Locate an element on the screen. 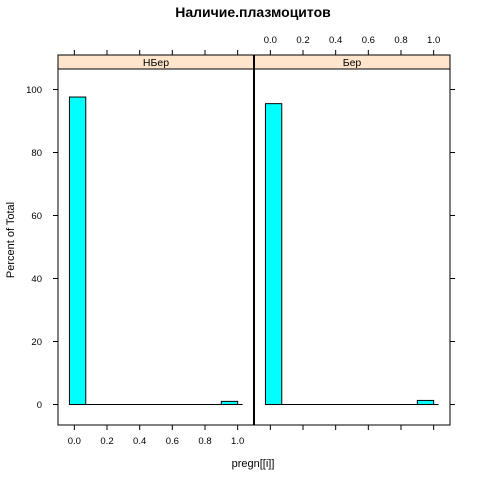 The height and width of the screenshot is (480, 480). strip-label-1: Бер is located at coordinates (352, 63).